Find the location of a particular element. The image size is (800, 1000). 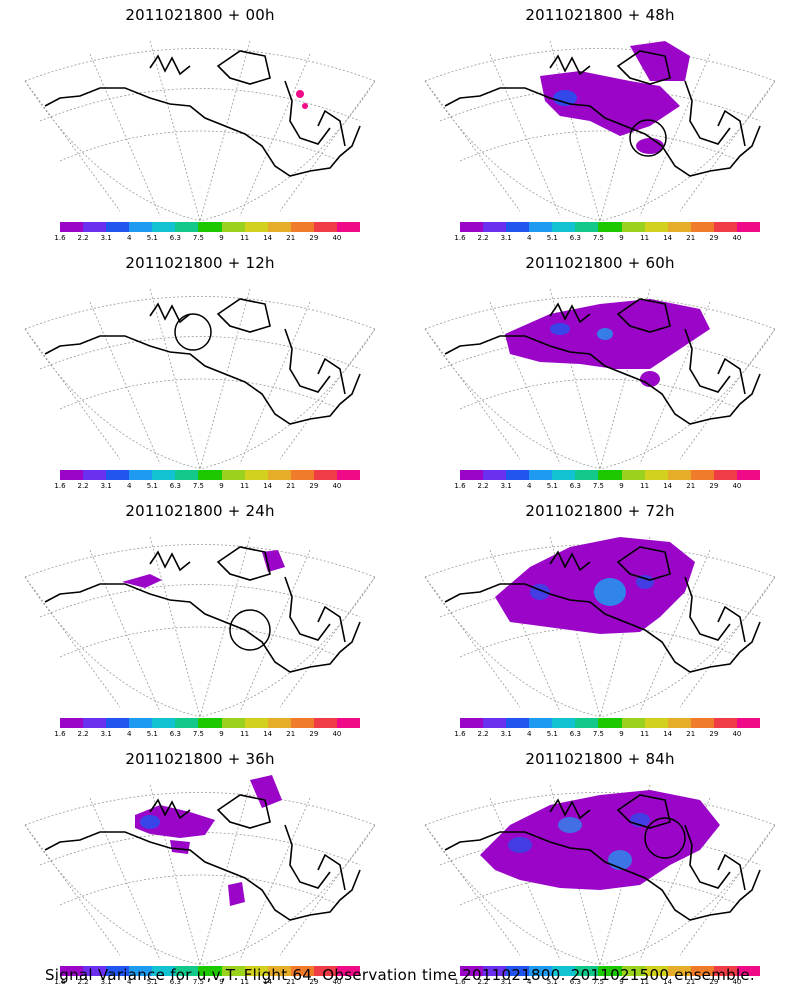

panel-title: 2011021800 + 84h is located at coordinates (600, 759).